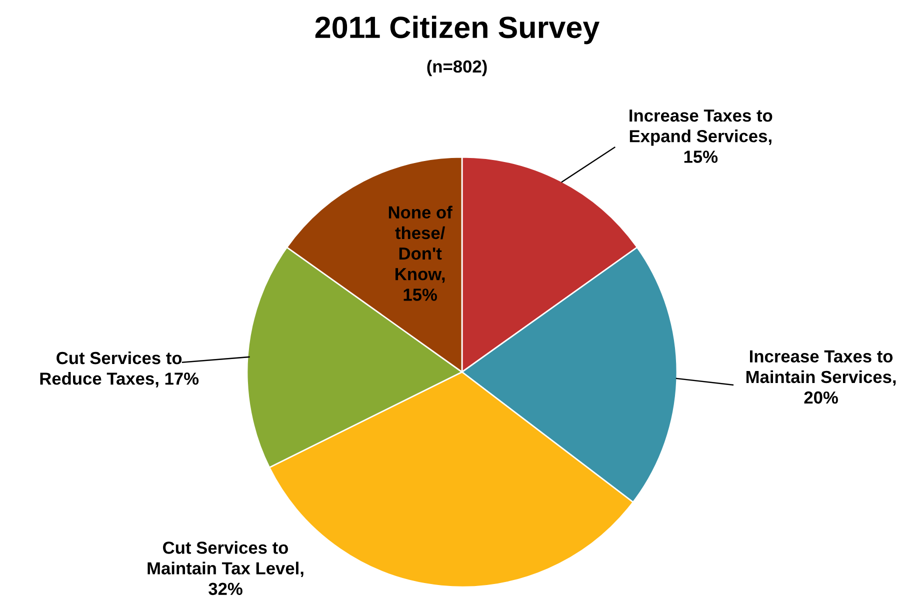  I want to click on slice-label: Increase Taxes to Maintain Services, 20%, so click(821, 377).